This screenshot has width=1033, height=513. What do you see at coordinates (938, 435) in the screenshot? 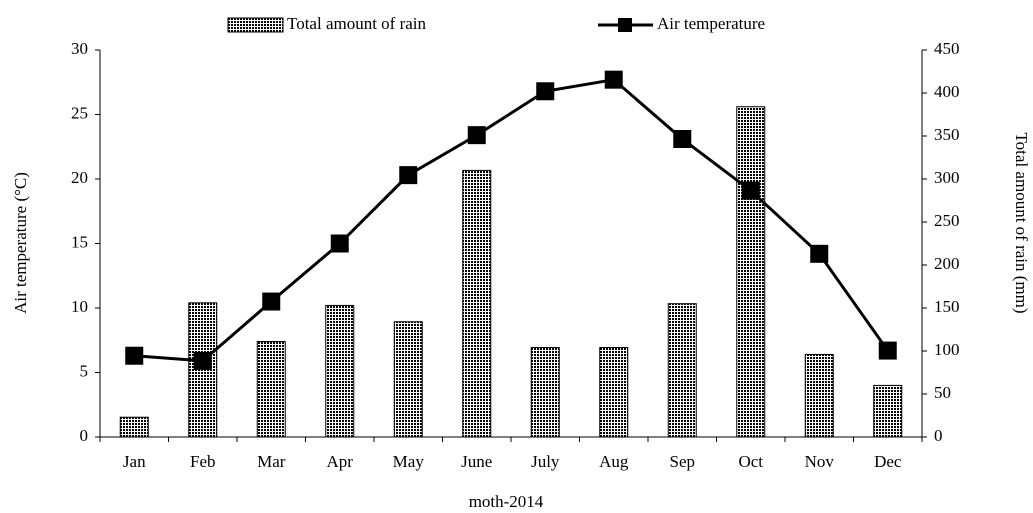
I see `y2-tick-label: 0` at bounding box center [938, 435].